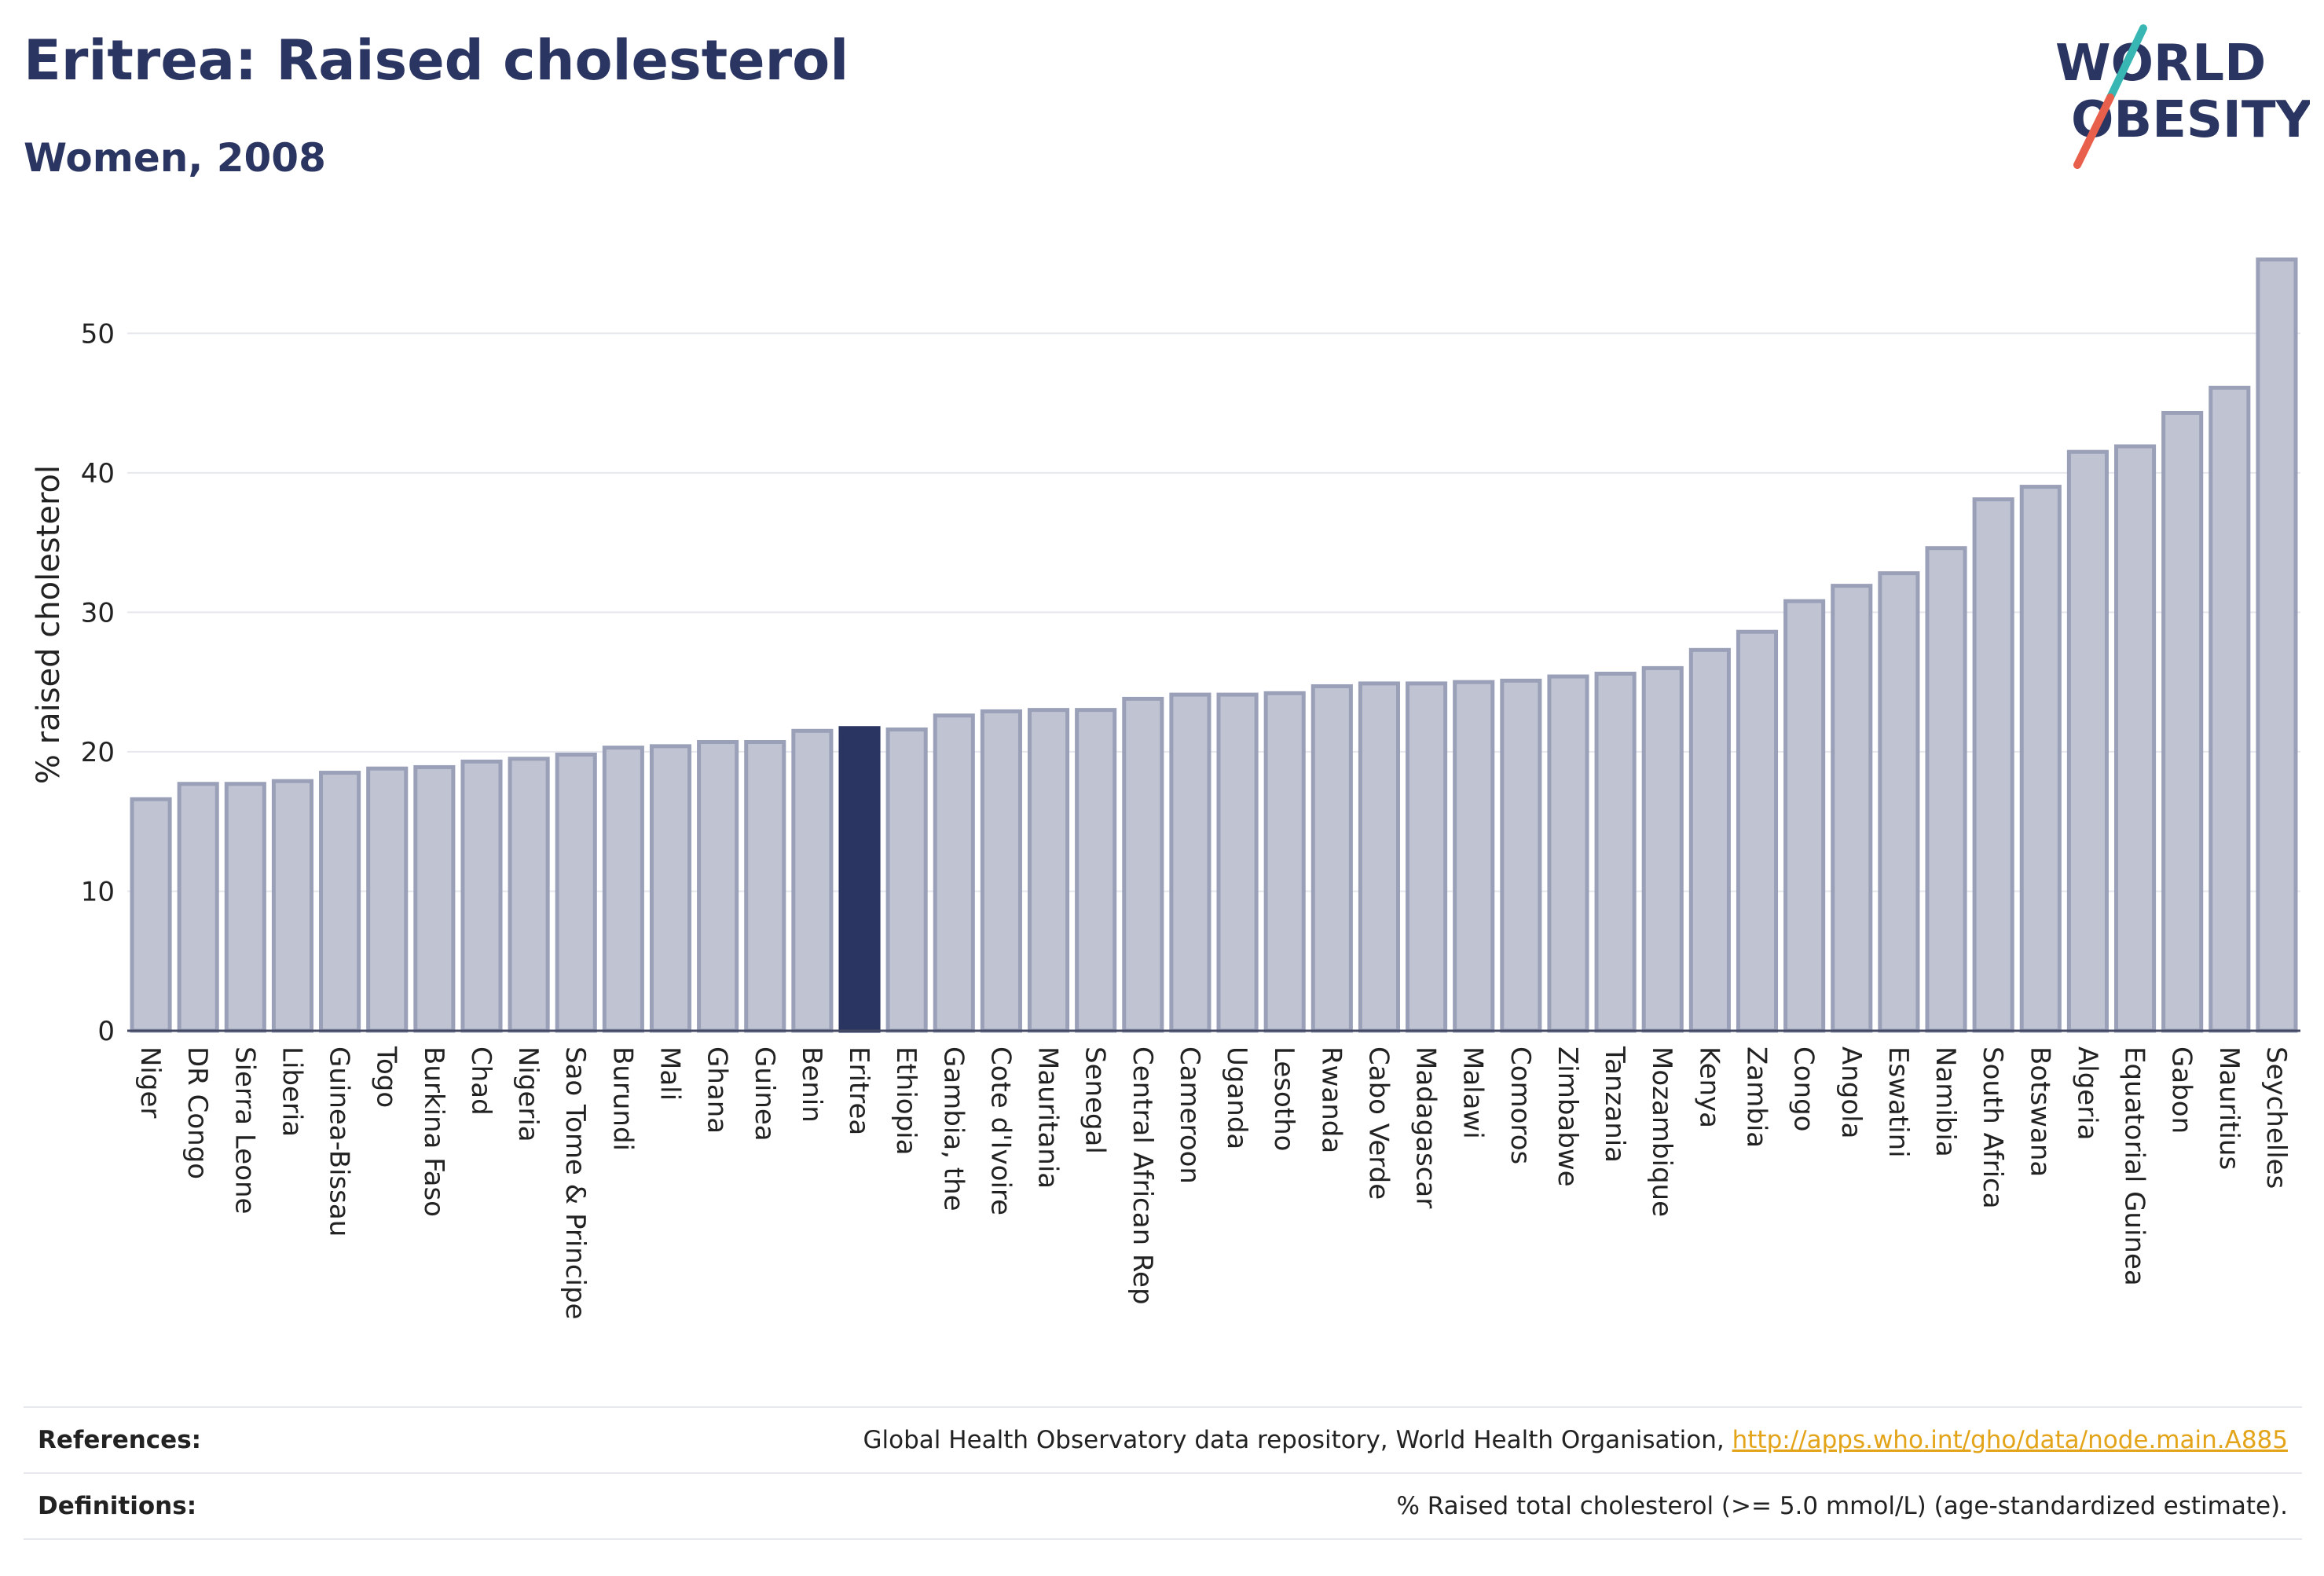  What do you see at coordinates (1284, 862) in the screenshot?
I see `bar-lesotho` at bounding box center [1284, 862].